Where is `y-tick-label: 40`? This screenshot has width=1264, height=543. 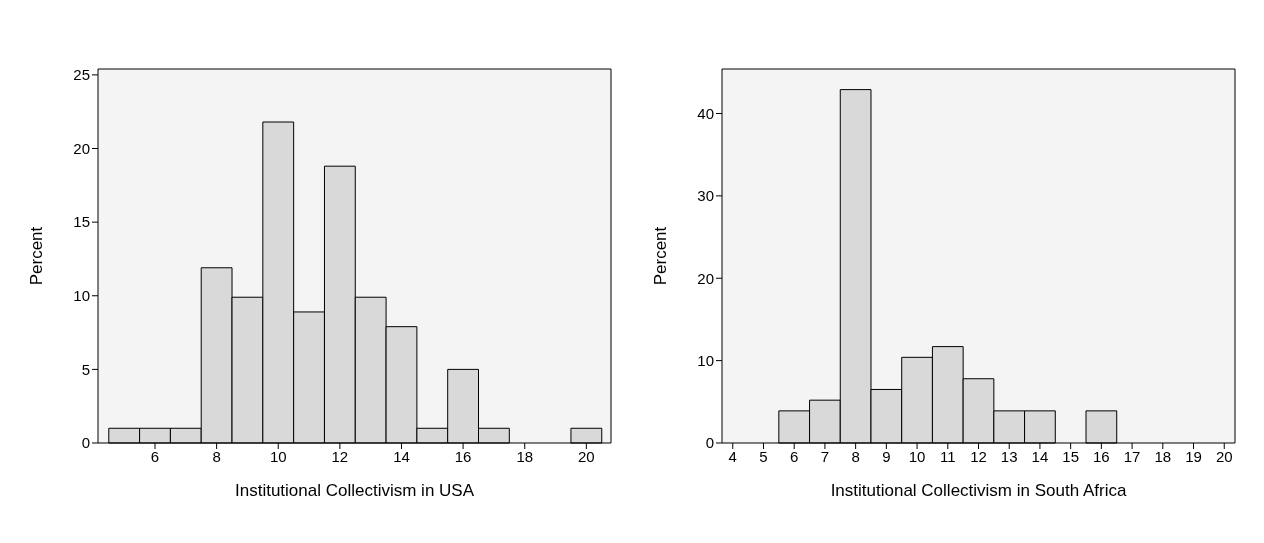
y-tick-label: 40 is located at coordinates (705, 113).